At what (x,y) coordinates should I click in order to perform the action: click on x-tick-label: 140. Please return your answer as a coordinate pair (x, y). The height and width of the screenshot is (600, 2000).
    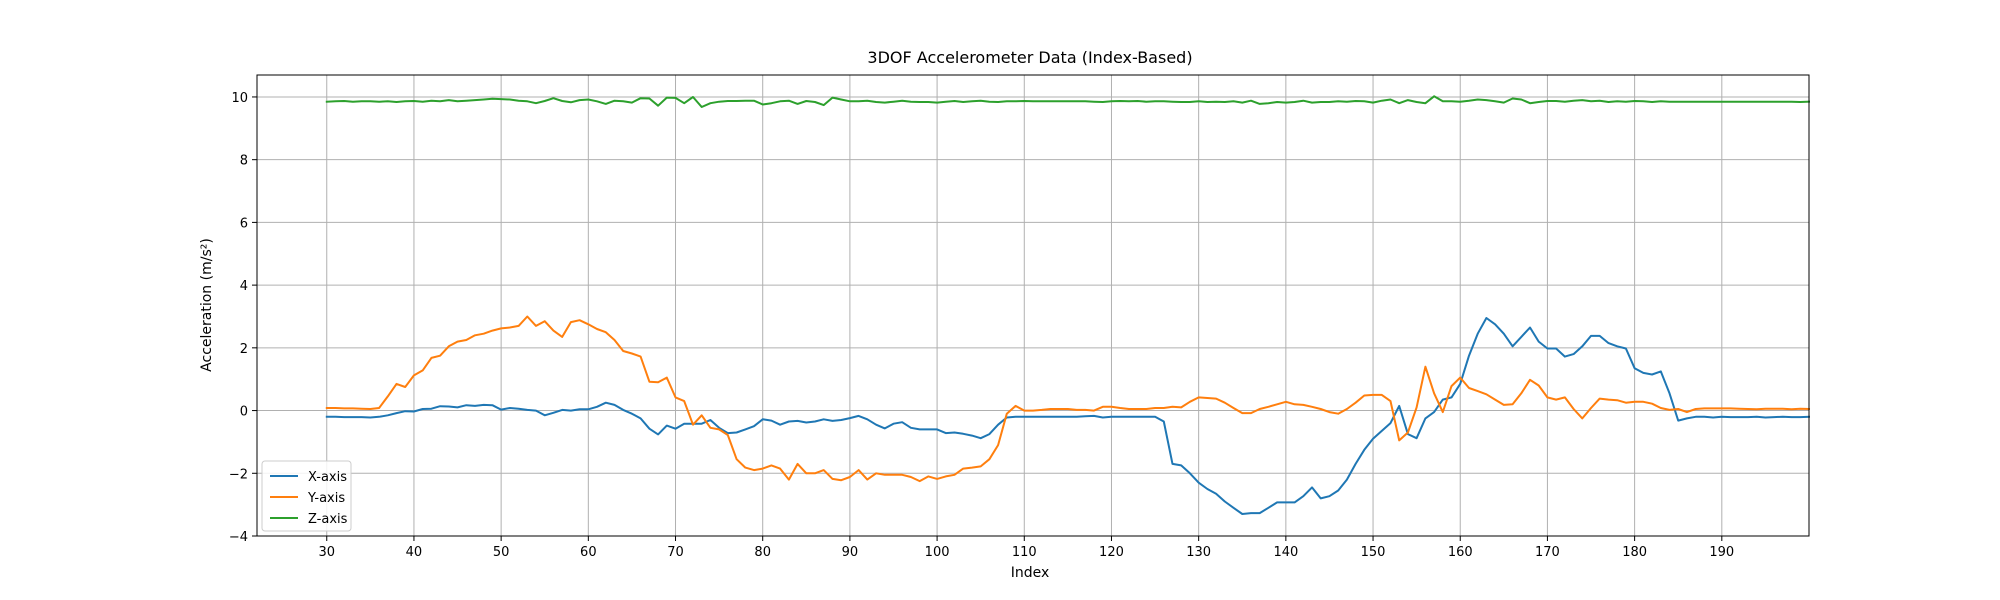
    Looking at the image, I should click on (1285, 552).